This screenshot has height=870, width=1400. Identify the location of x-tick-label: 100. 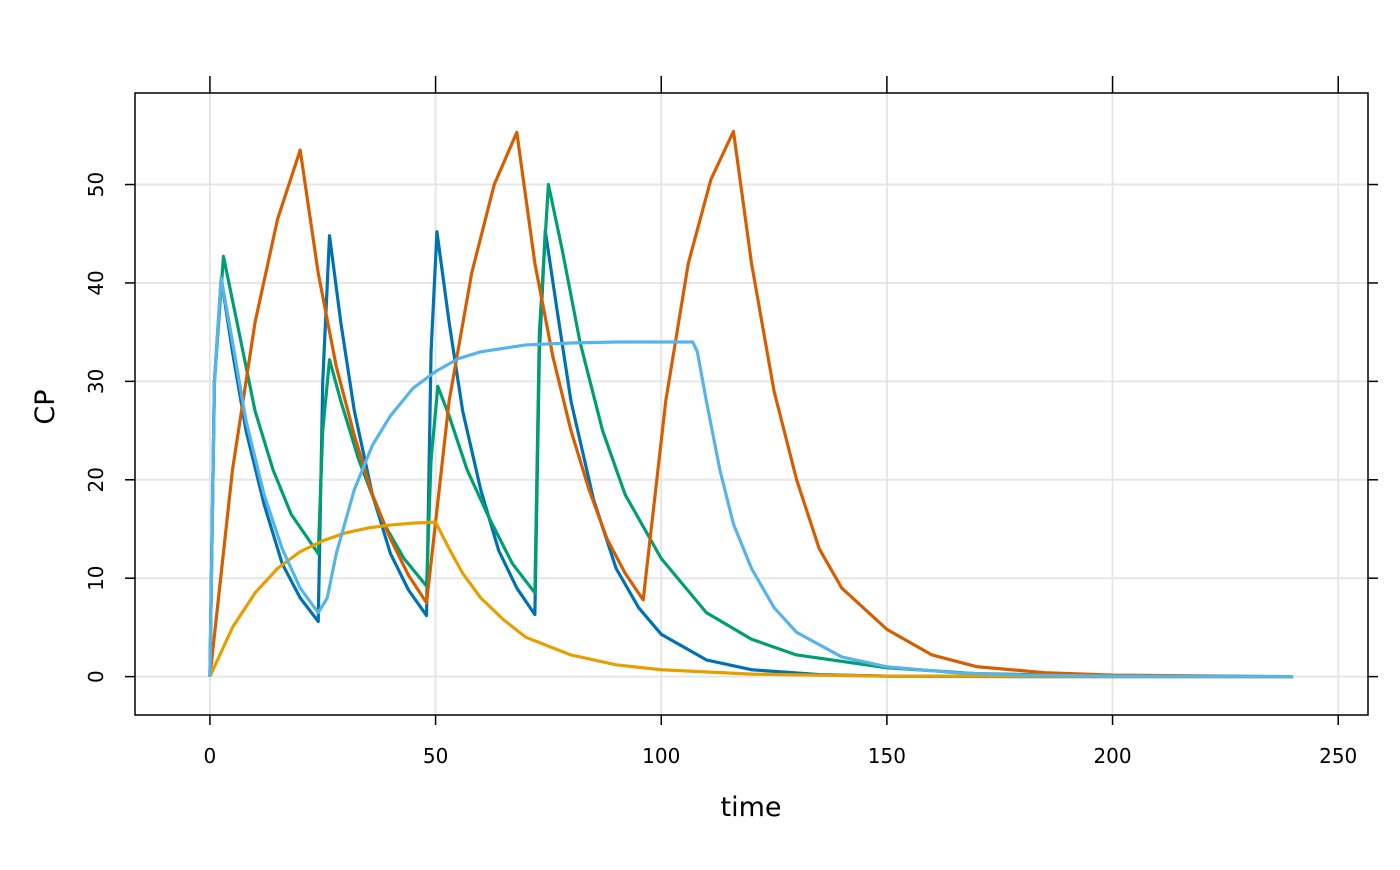
(661, 756).